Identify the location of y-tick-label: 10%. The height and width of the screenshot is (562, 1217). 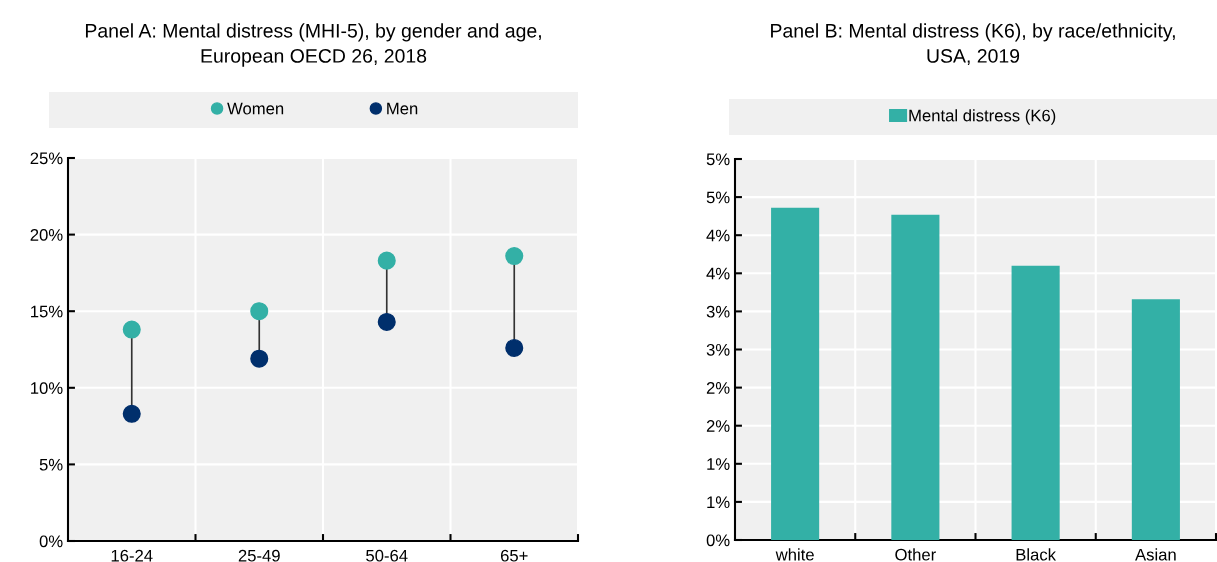
(47, 388).